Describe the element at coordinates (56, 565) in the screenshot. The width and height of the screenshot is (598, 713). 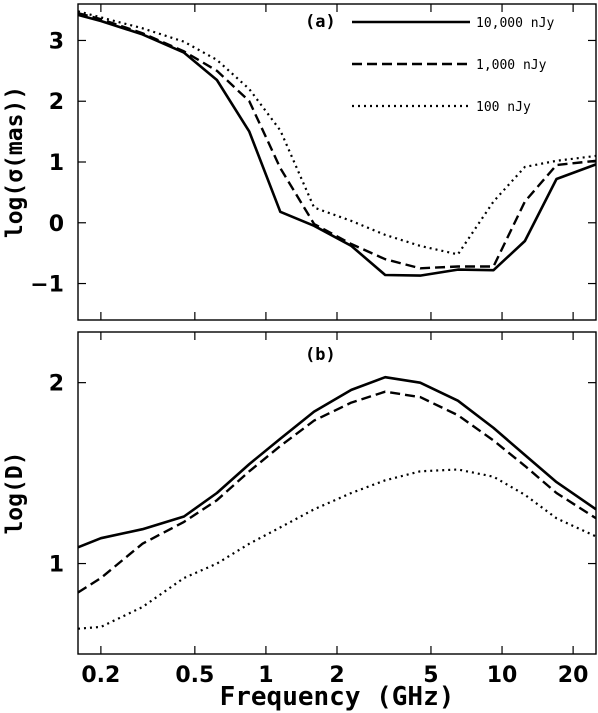
I see `panel-b-ytick-label: 1` at that location.